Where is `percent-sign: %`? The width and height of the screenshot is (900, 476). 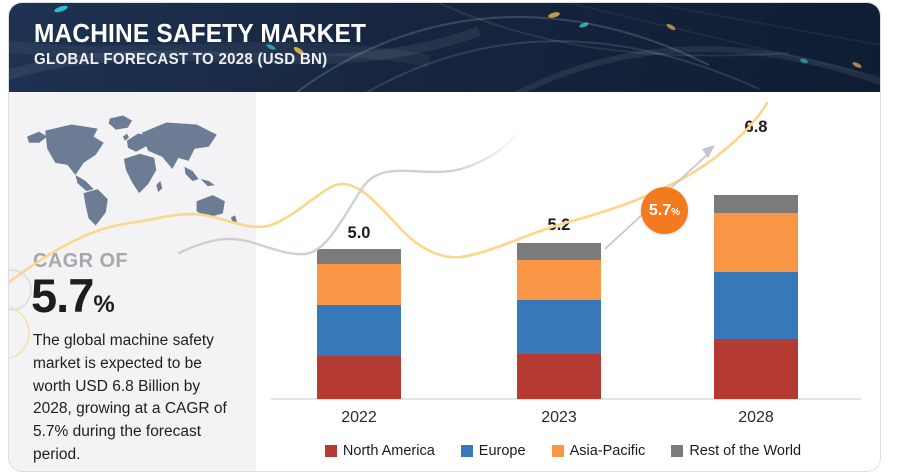 percent-sign: % is located at coordinates (104, 304).